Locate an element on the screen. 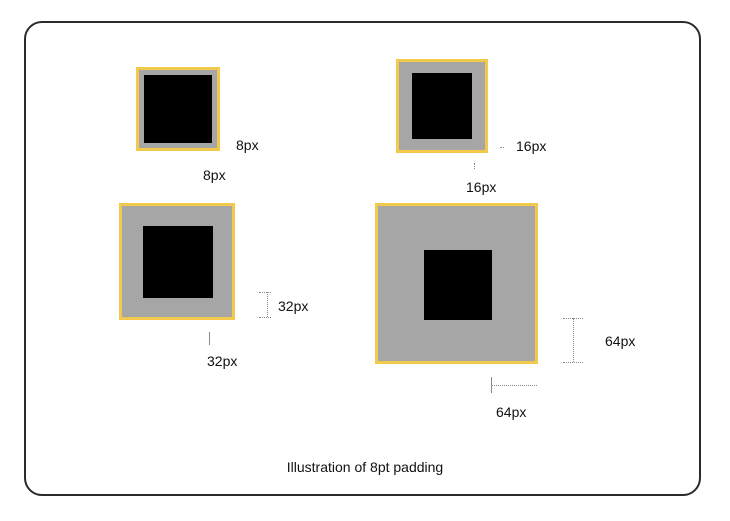  measure-line-right-32-bottom is located at coordinates (265, 317).